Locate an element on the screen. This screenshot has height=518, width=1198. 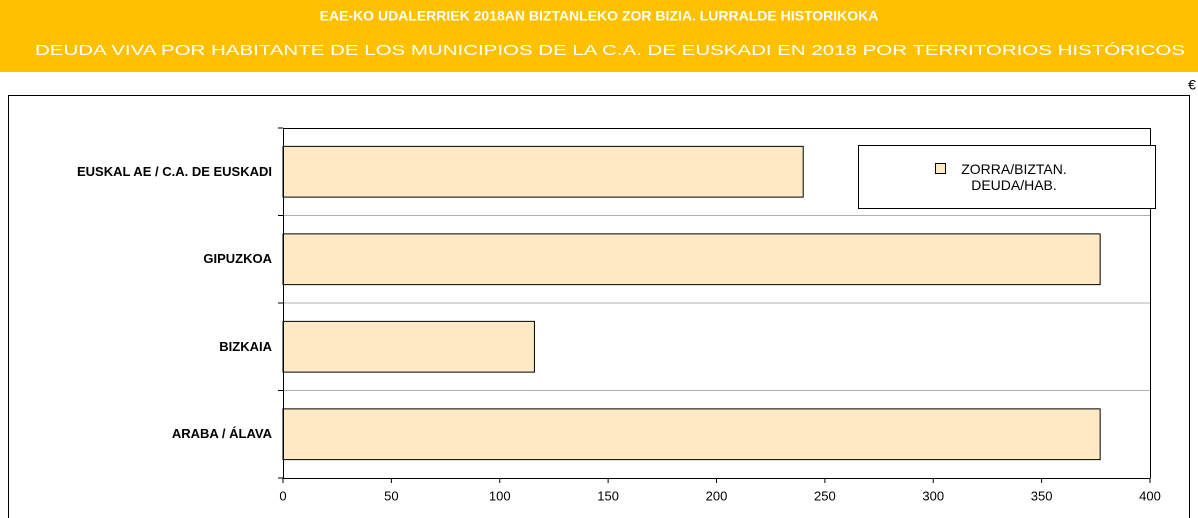
legend-label: ZORRA/BIZTAN. DEUDA/HAB. is located at coordinates (1014, 177).